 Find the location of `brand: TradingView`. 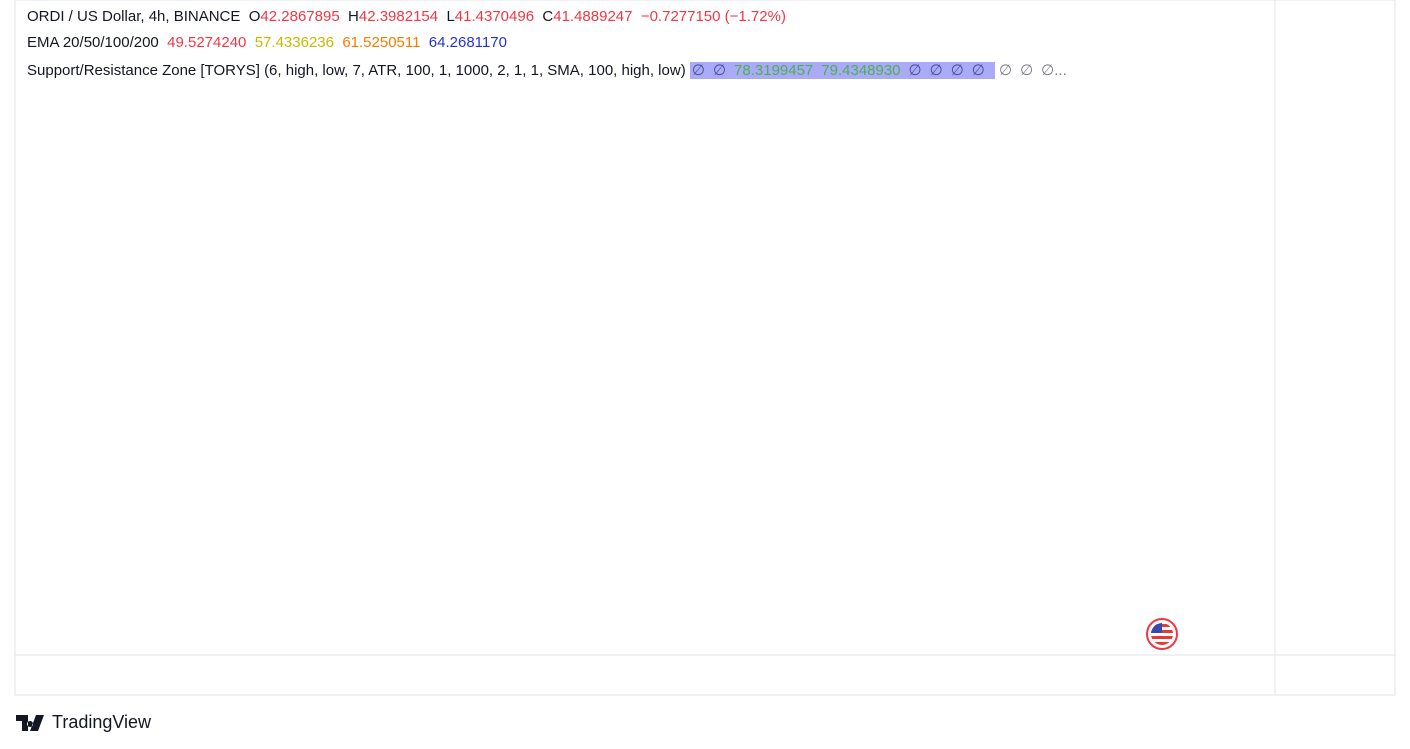

brand: TradingView is located at coordinates (83, 722).